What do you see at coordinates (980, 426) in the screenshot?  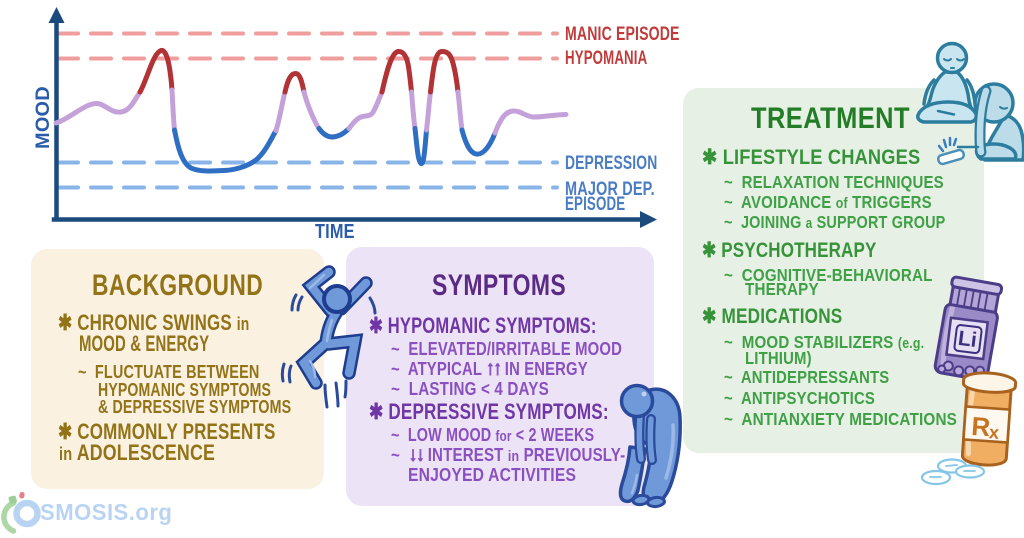 I see `svg-text: R` at bounding box center [980, 426].